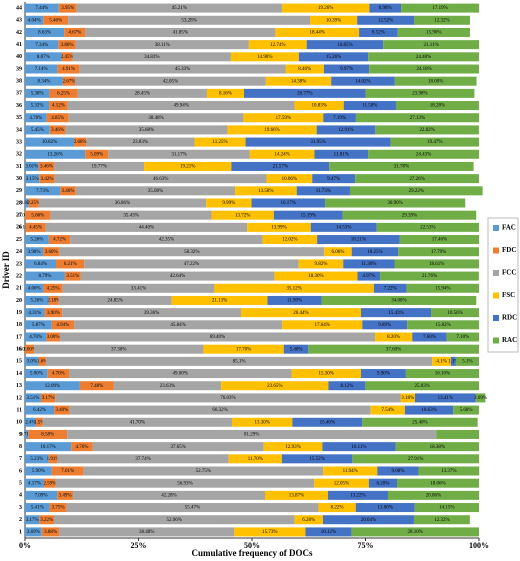 This screenshot has width=520, height=561. I want to click on data-label: 7.44%, so click(41, 8).